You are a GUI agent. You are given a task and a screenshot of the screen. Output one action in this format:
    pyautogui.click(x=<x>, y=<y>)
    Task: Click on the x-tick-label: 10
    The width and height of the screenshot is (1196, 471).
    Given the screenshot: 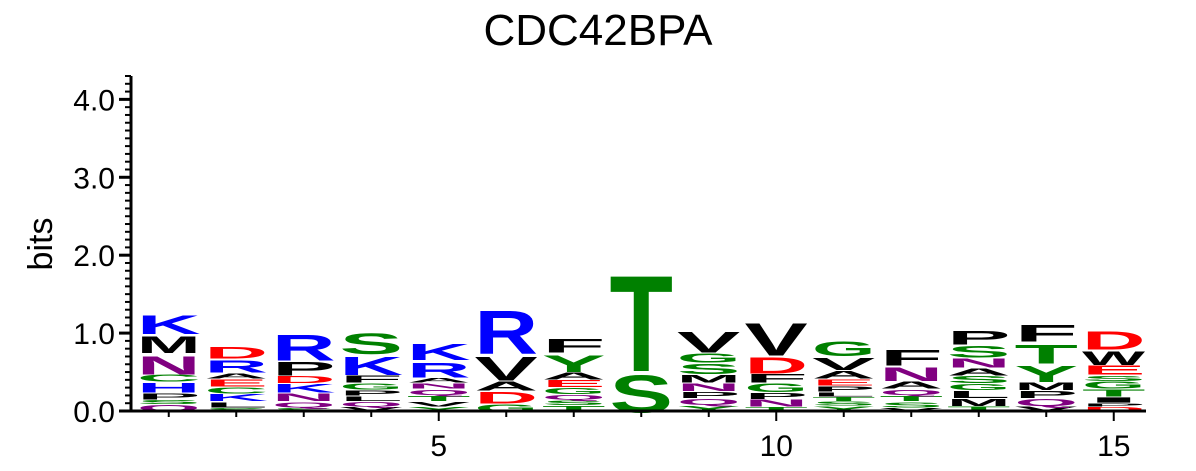 What is the action you would take?
    pyautogui.click(x=776, y=446)
    